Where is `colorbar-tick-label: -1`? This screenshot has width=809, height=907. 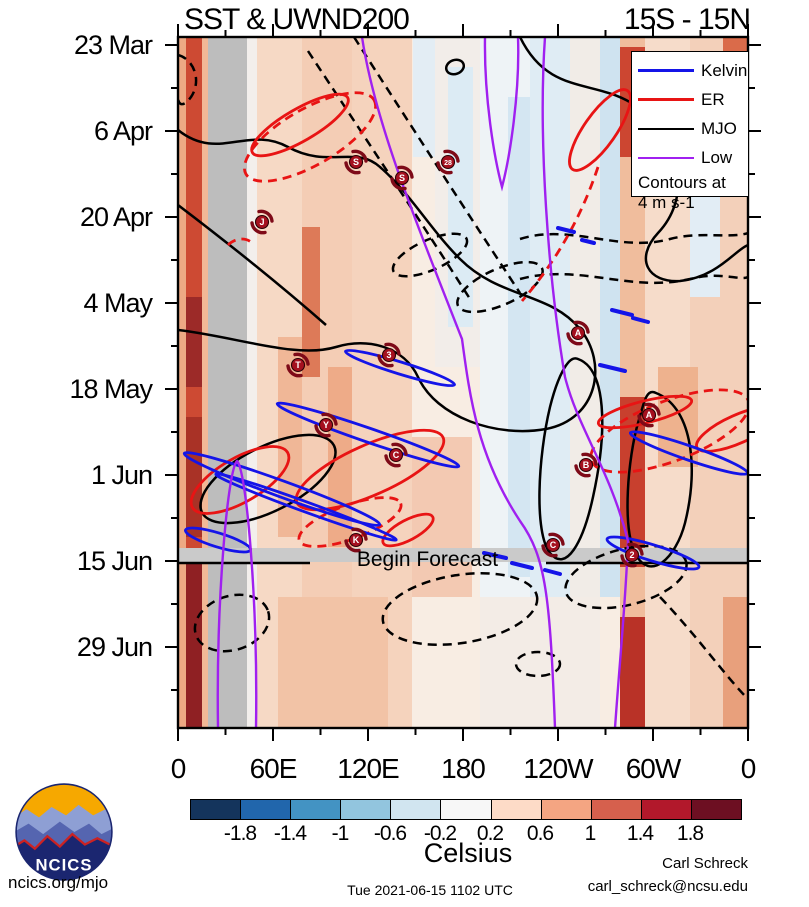 colorbar-tick-label: -1 is located at coordinates (340, 833).